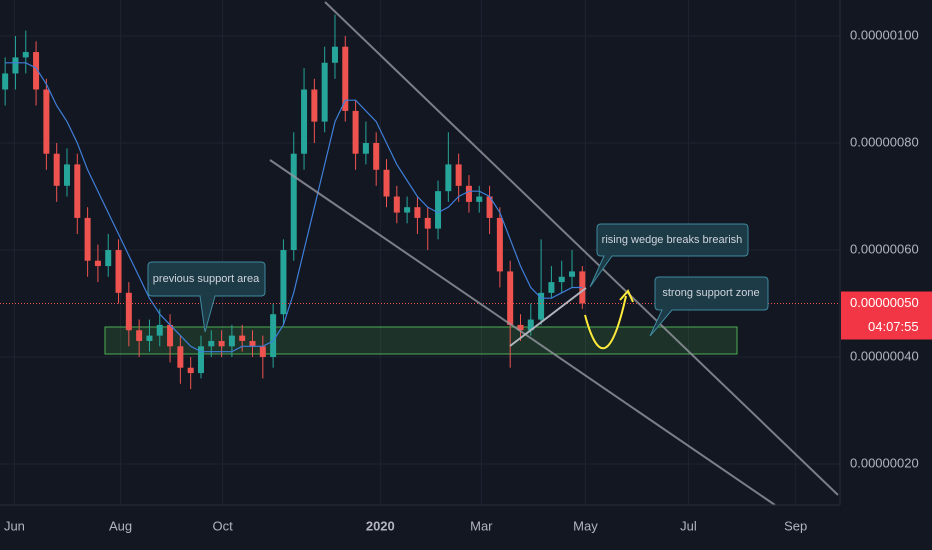  I want to click on y-tick-label: 0.00000060, so click(884, 248).